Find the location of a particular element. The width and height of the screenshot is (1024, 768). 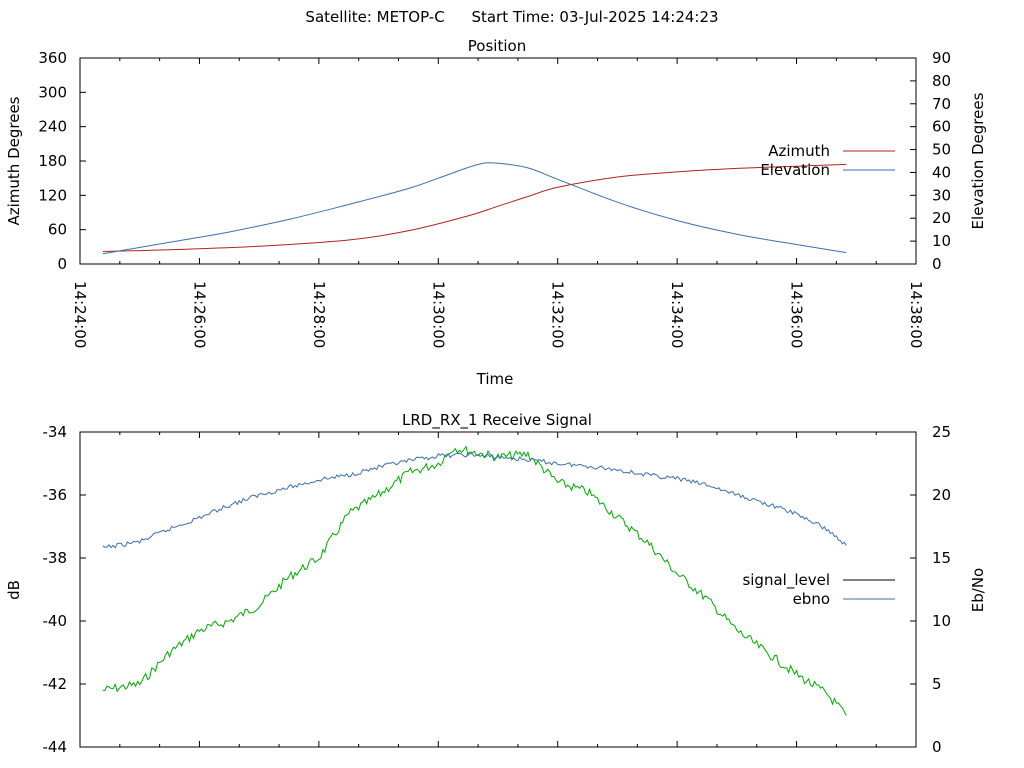

series-line-elevation is located at coordinates (474, 208).